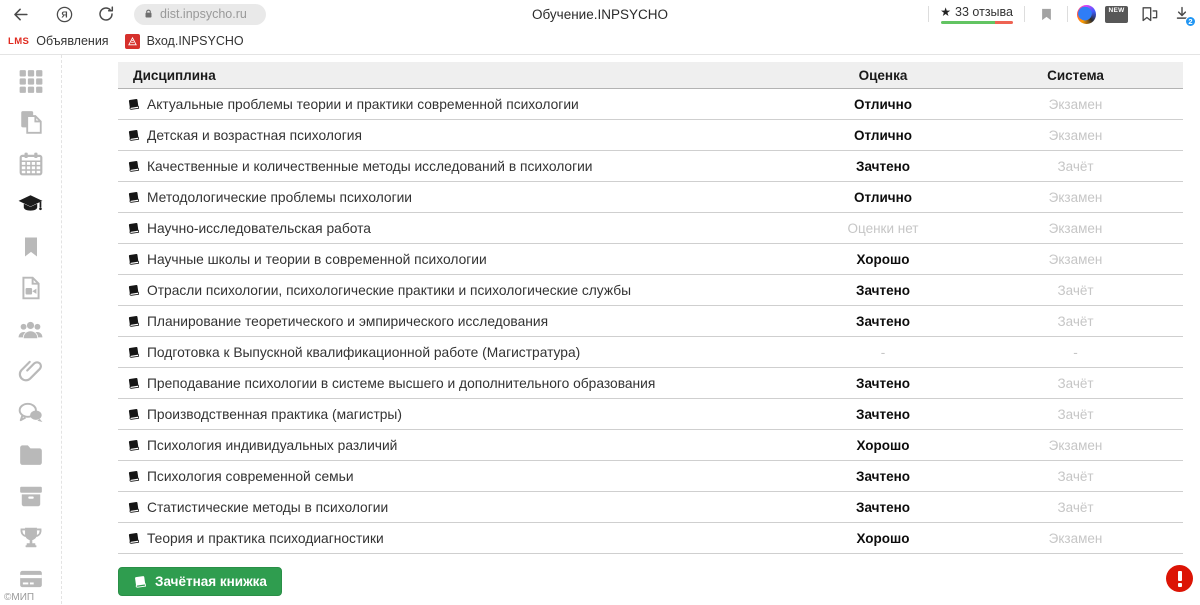  What do you see at coordinates (280, 197) in the screenshot?
I see `discipline-cell-label: Методологические проблемы психологии` at bounding box center [280, 197].